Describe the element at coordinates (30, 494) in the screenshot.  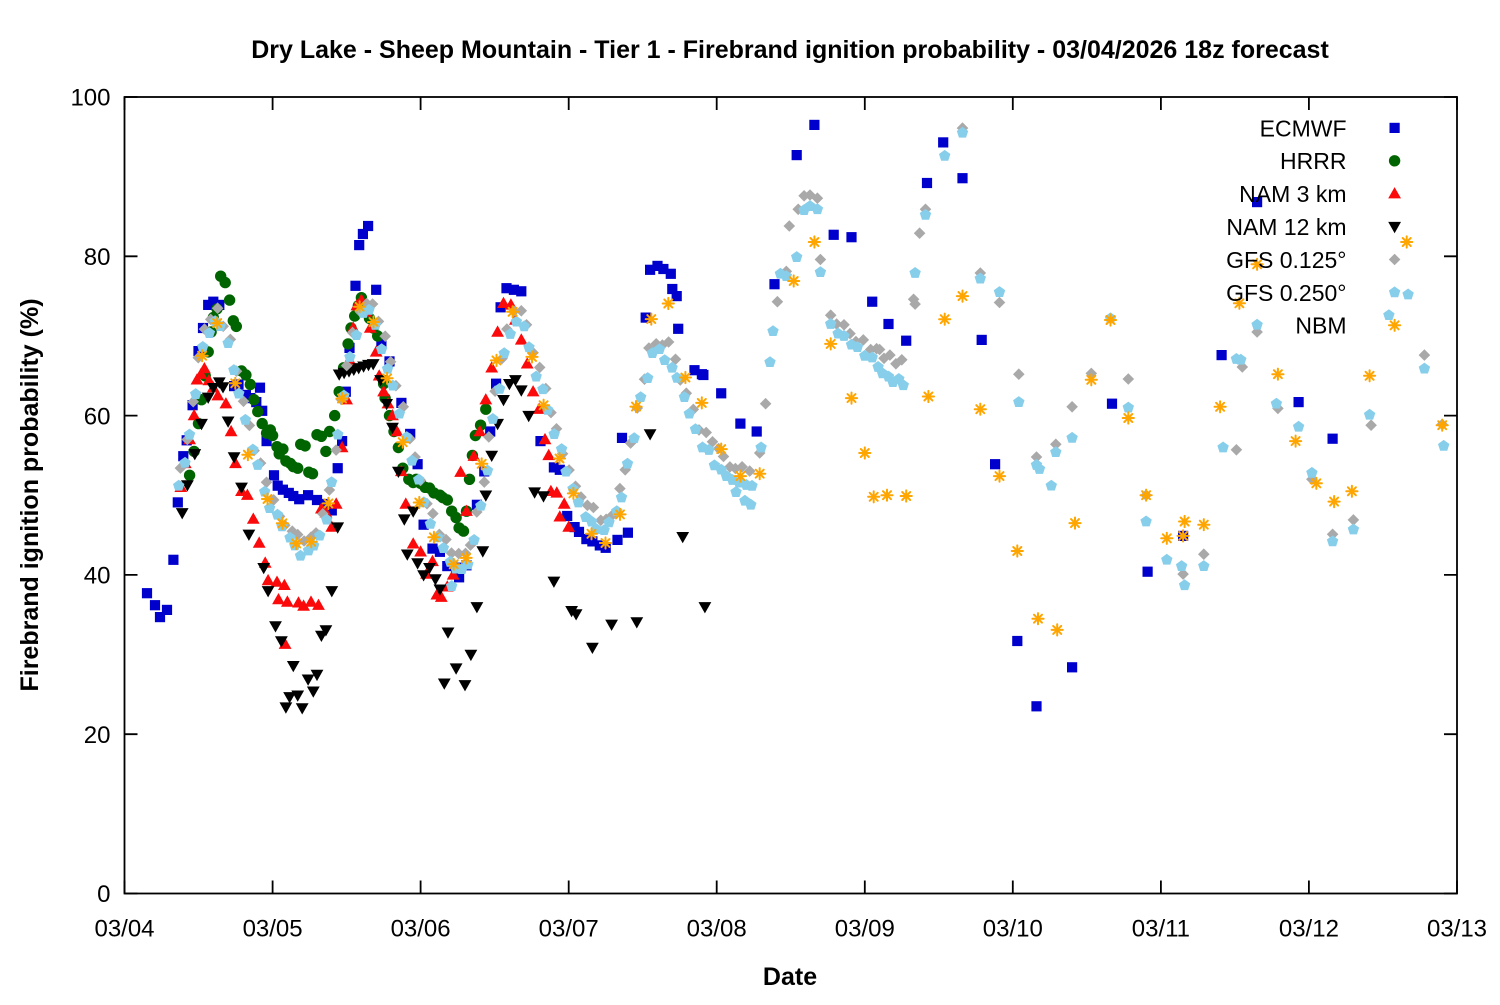
I see `svg-text:Firebrand ignition probability: Firebrand ignition probability (%)` at that location.